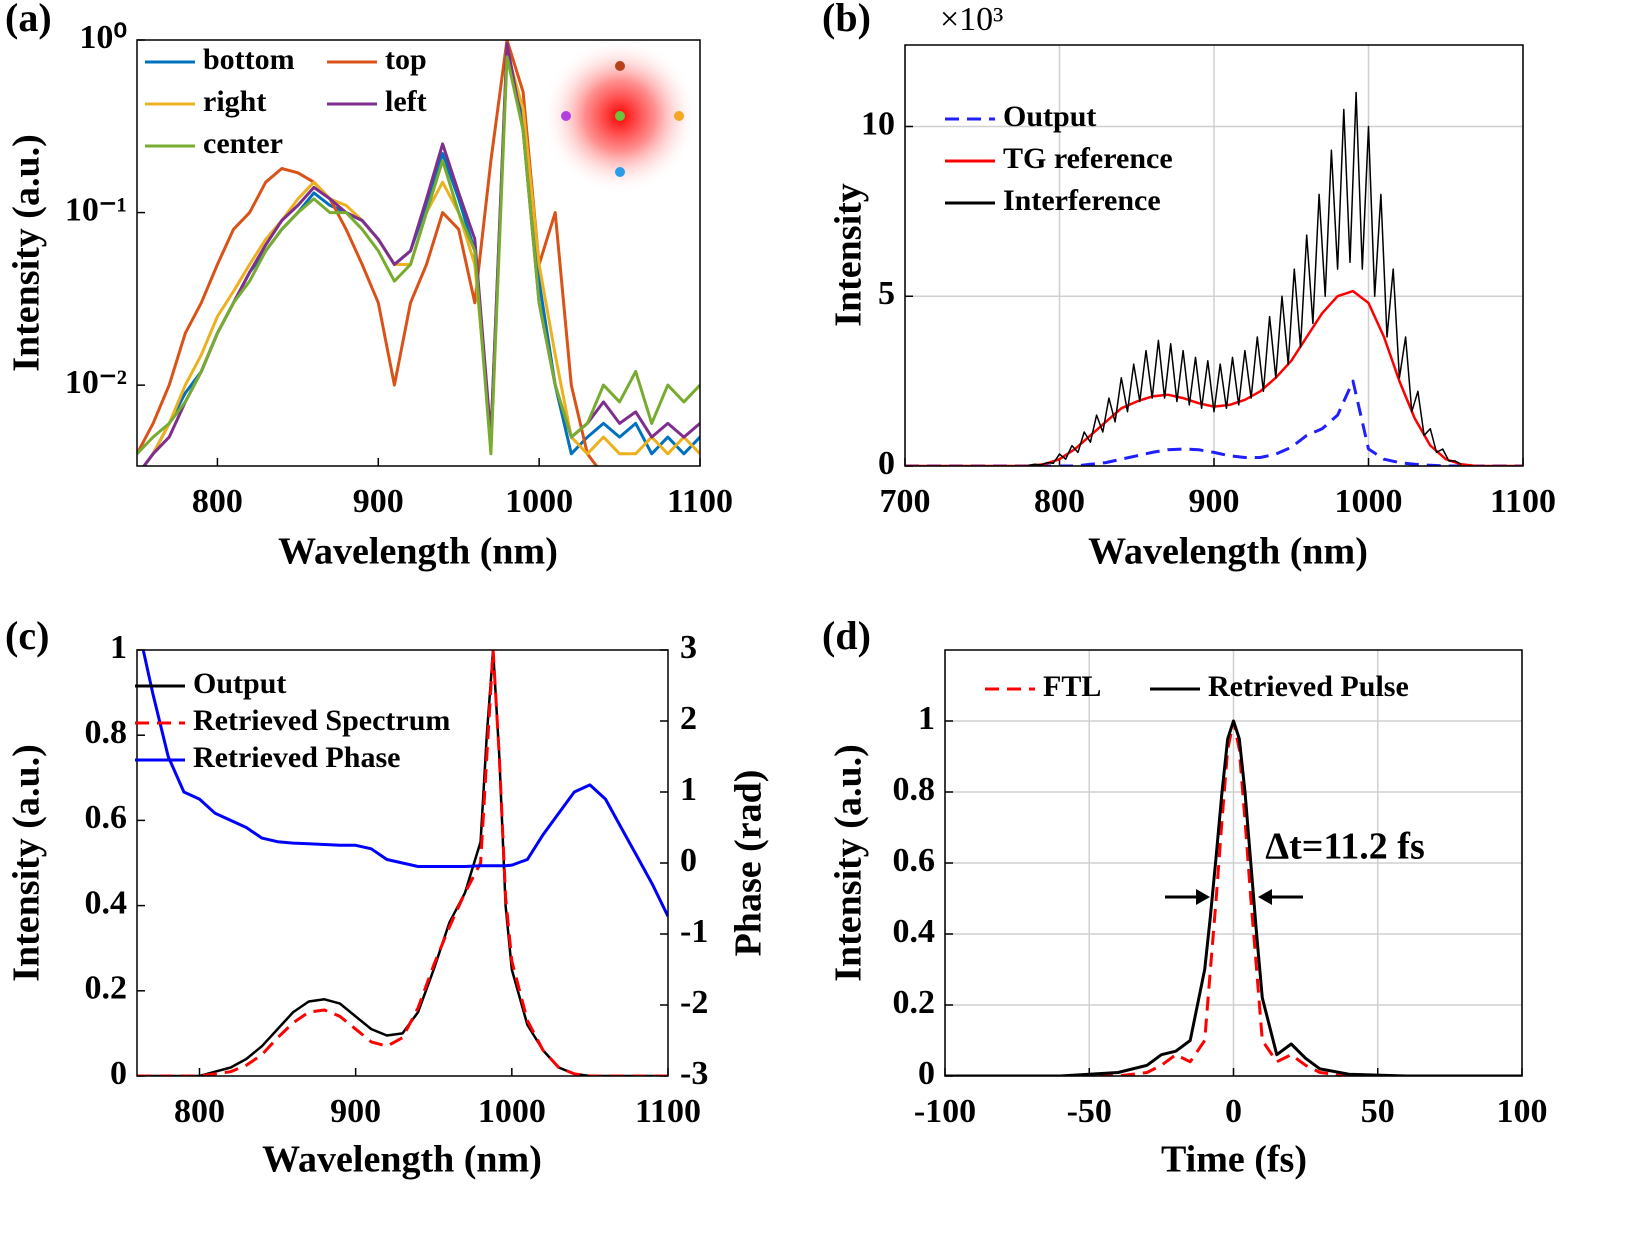 Image resolution: width=1638 pixels, height=1245 pixels. What do you see at coordinates (1088, 158) in the screenshot?
I see `legend-label: TG reference` at bounding box center [1088, 158].